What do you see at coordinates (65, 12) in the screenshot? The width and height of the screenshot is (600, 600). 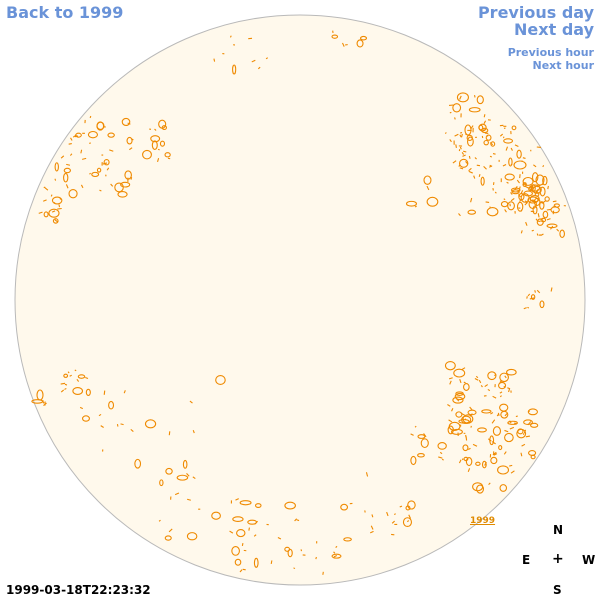 I see `back-to-year-link: Back to 1999` at bounding box center [65, 12].